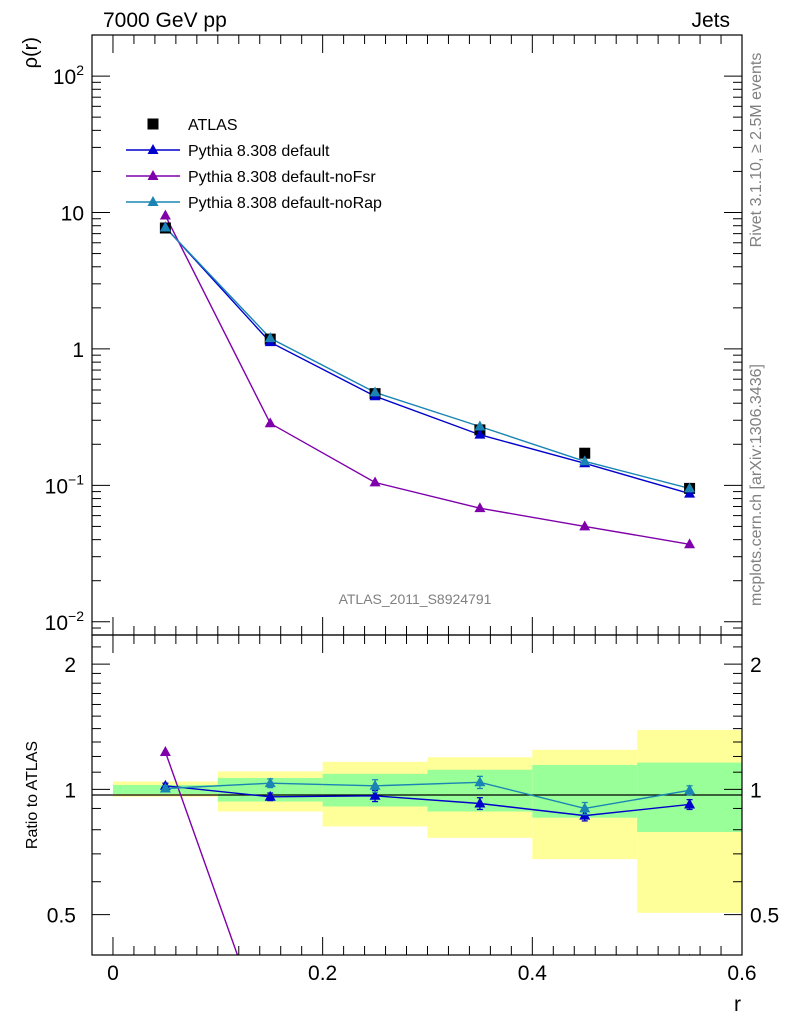 The height and width of the screenshot is (1024, 786). What do you see at coordinates (737, 1004) in the screenshot?
I see `ratio-xlabel: r` at bounding box center [737, 1004].